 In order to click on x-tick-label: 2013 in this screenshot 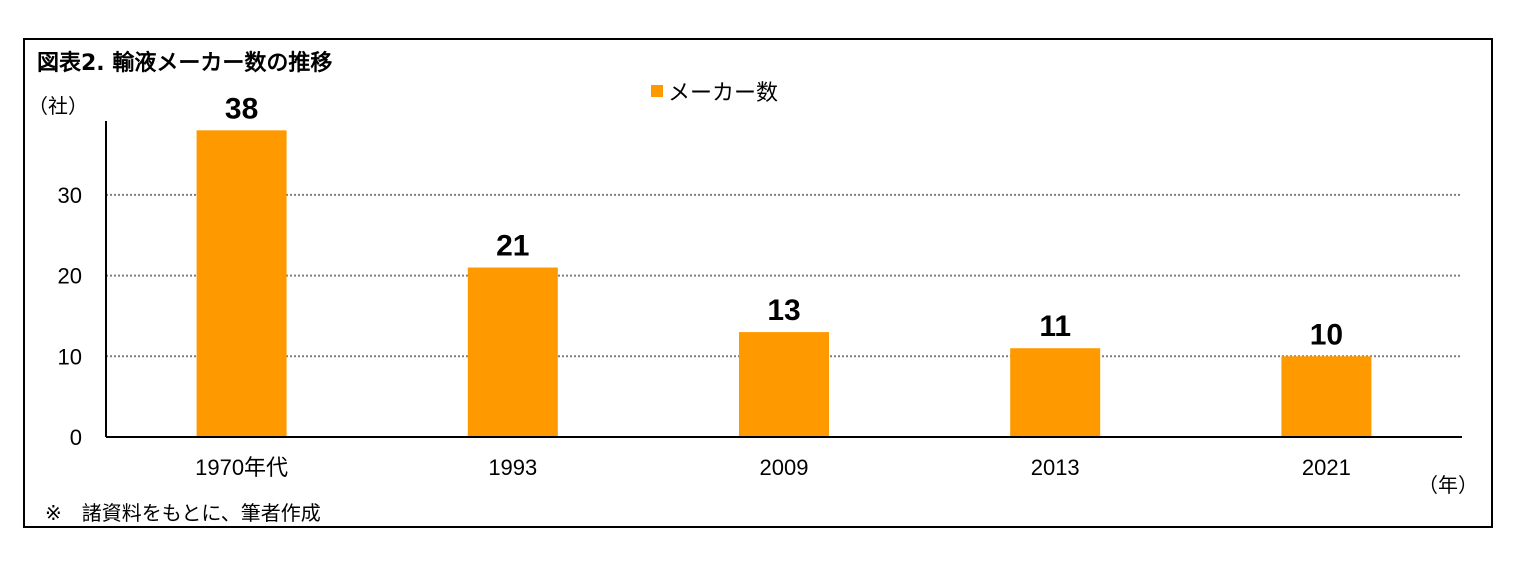, I will do `click(1055, 467)`.